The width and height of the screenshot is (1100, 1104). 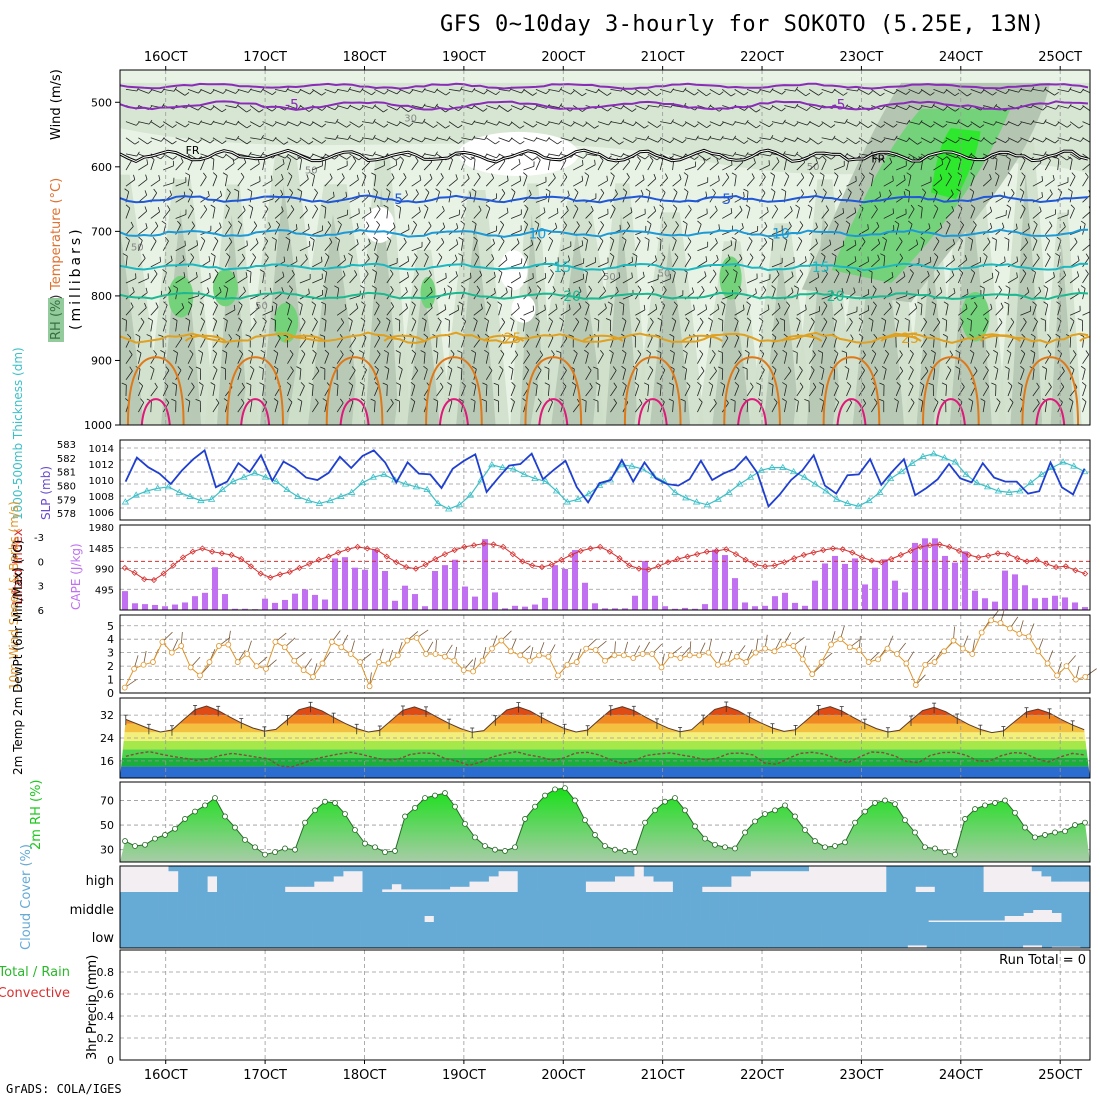 What do you see at coordinates (762, 57) in the screenshot?
I see `top-xtick-label: 22OCT` at bounding box center [762, 57].